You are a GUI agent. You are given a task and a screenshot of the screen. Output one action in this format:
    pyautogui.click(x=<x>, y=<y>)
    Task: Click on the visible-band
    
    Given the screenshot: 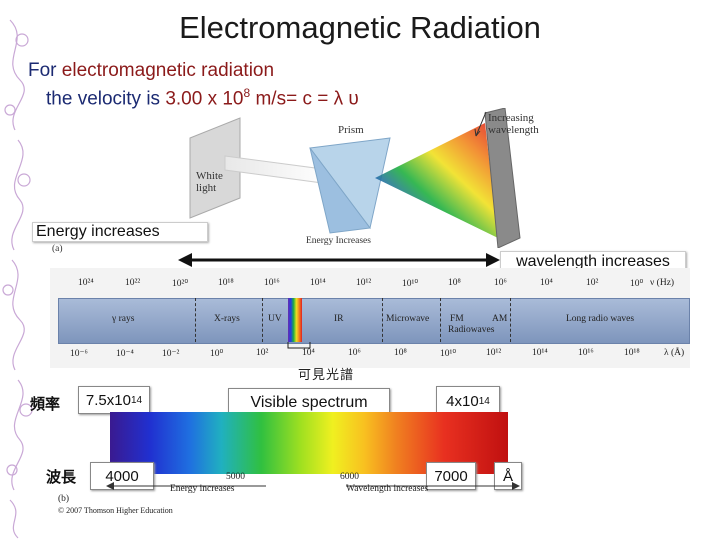 What is the action you would take?
    pyautogui.click(x=295, y=320)
    